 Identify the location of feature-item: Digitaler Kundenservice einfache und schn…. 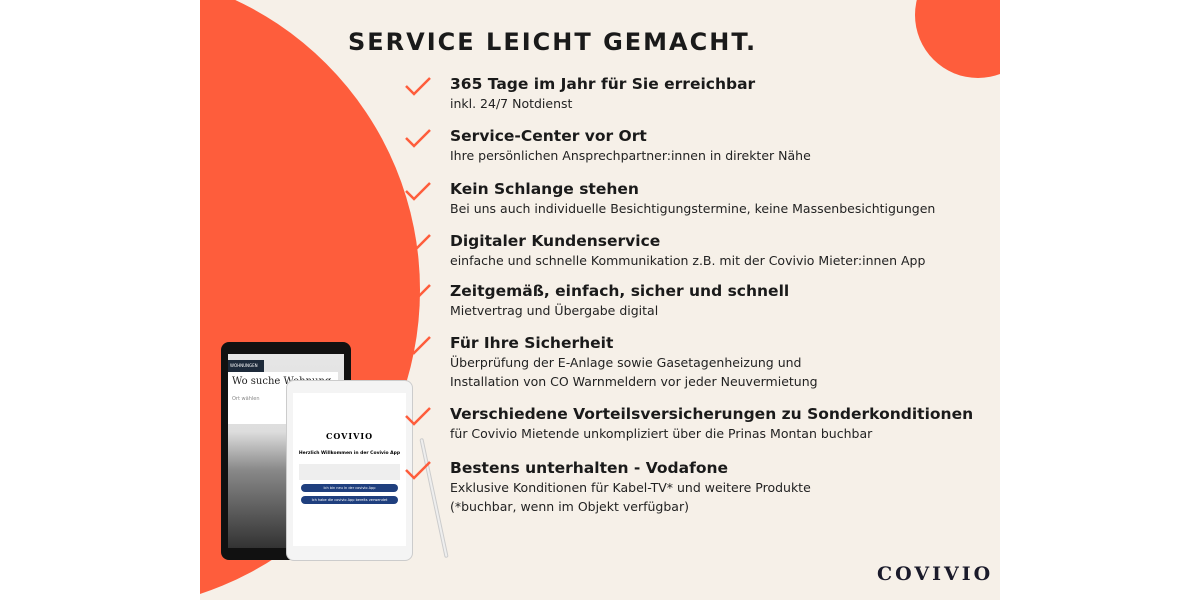
(697, 250).